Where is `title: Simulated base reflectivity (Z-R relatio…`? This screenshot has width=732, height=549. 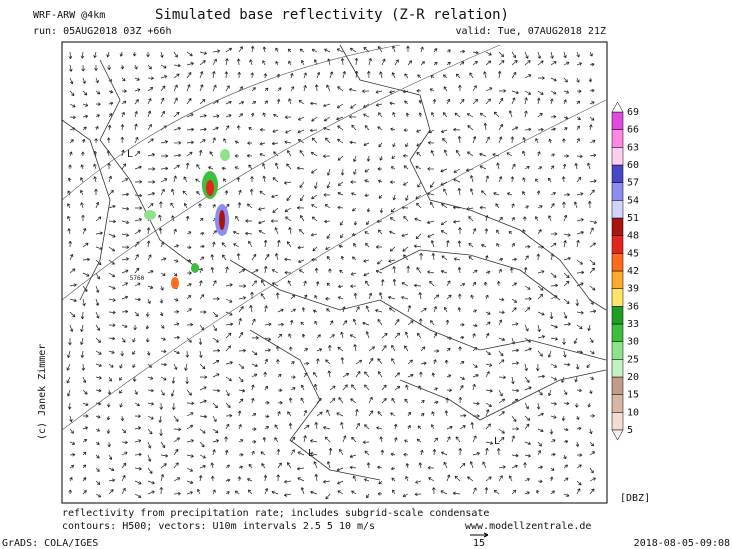
title: Simulated base reflectivity (Z-R relatio… is located at coordinates (332, 15).